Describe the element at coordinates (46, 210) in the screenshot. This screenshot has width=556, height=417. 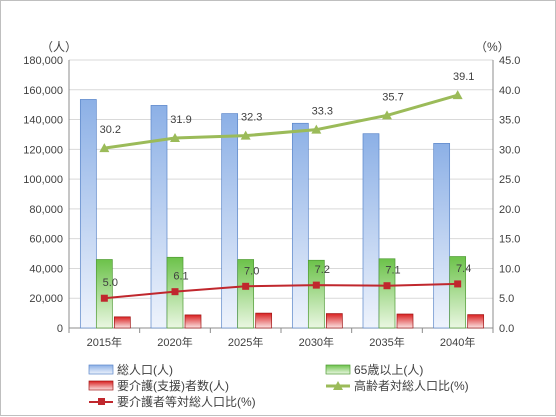
I see `y-left-tick-label: 80,000` at that location.